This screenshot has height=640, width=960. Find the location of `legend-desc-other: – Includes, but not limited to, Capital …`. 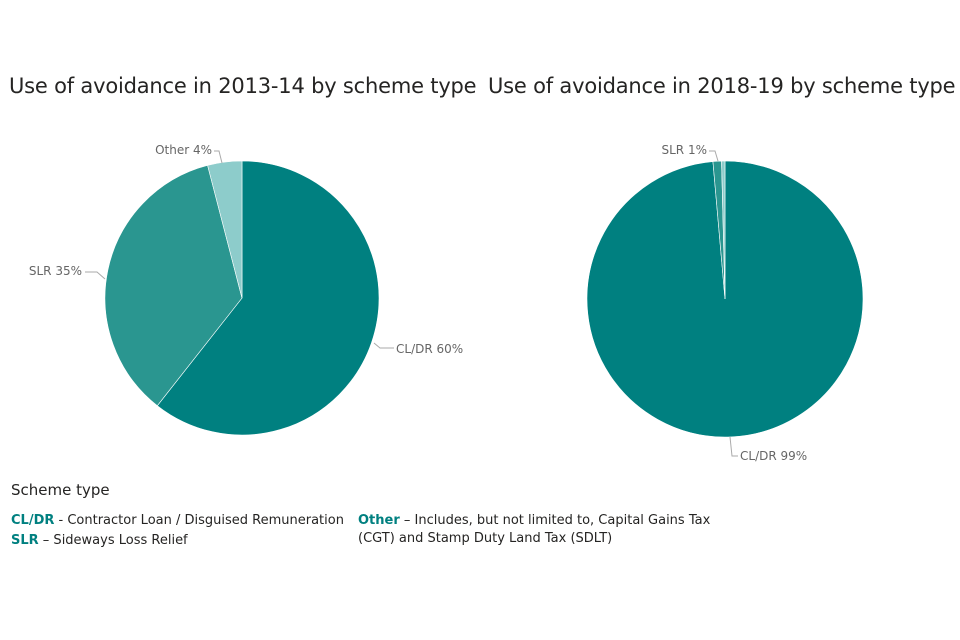

legend-desc-other: – Includes, but not limited to, Capital … is located at coordinates (534, 529).